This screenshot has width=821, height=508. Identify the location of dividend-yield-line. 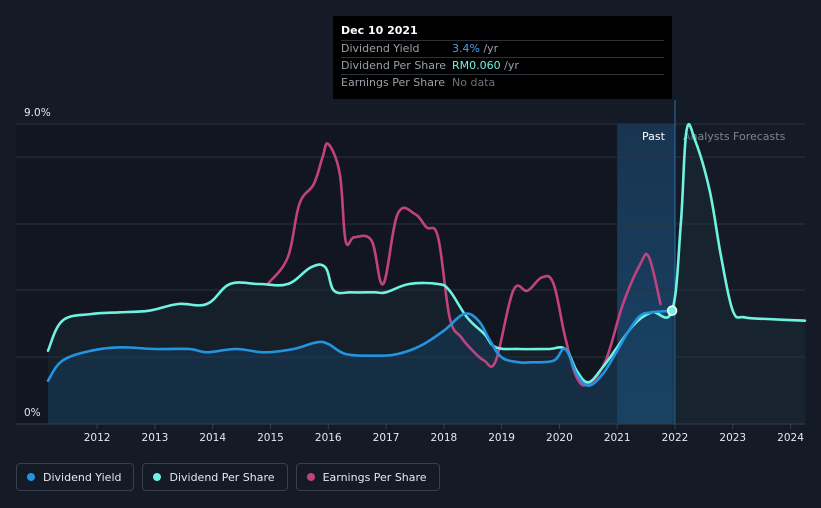
(360, 348).